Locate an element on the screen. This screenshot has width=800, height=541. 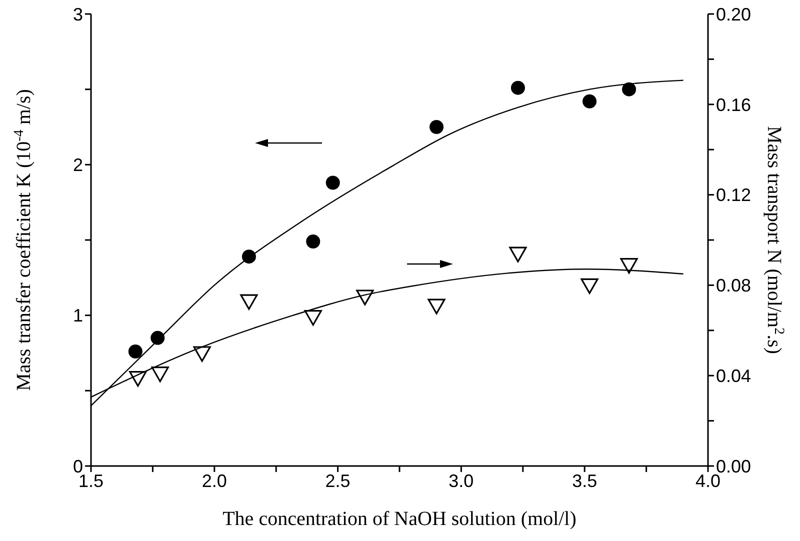
y-tick-label: 1 is located at coordinates (77, 316).